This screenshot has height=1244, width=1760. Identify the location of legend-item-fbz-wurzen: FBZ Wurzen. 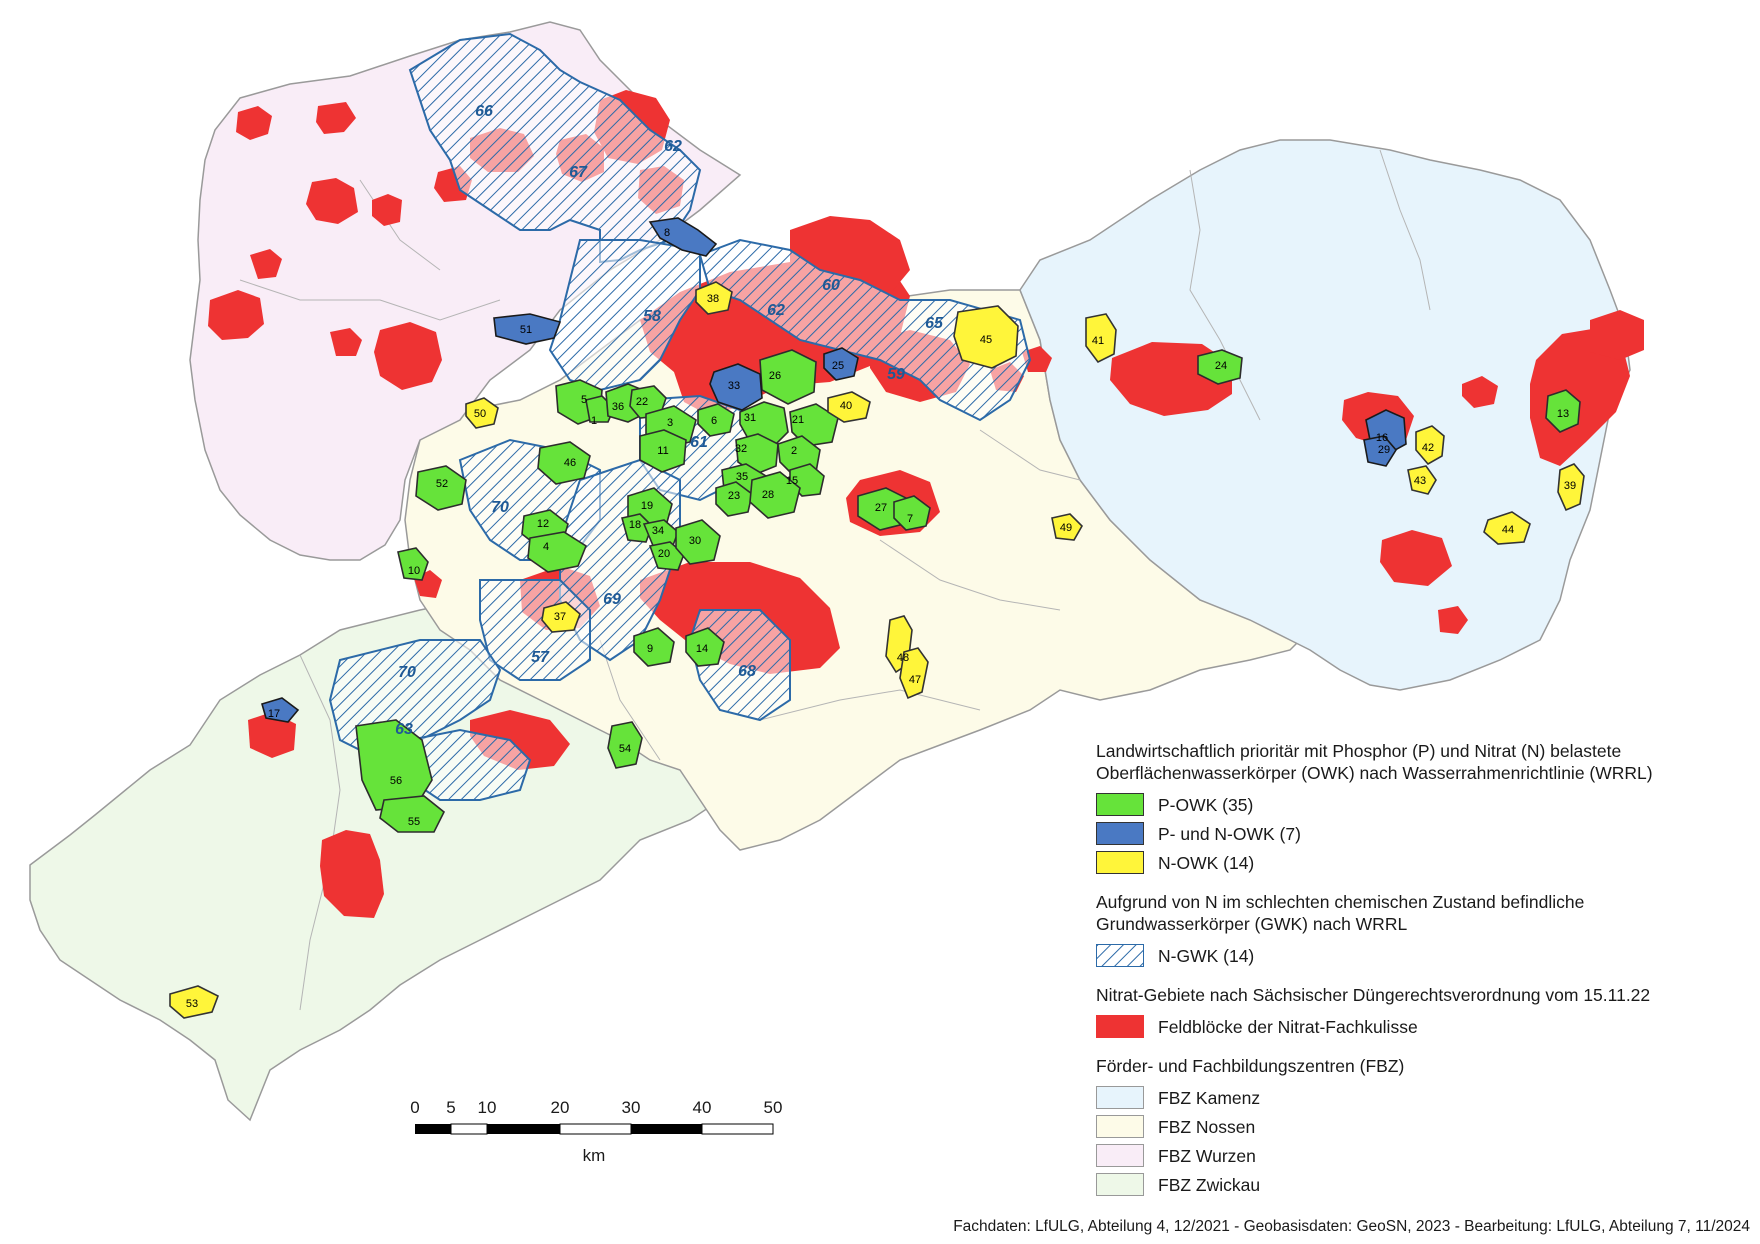
(1406, 1155).